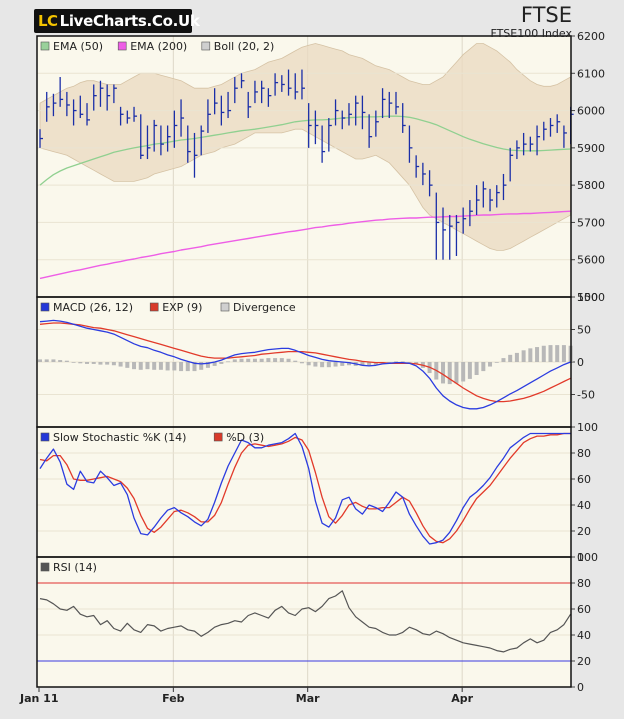 This screenshot has width=624, height=719. What do you see at coordinates (591, 297) in the screenshot?
I see `y-tick-label: 5500` at bounding box center [591, 297].